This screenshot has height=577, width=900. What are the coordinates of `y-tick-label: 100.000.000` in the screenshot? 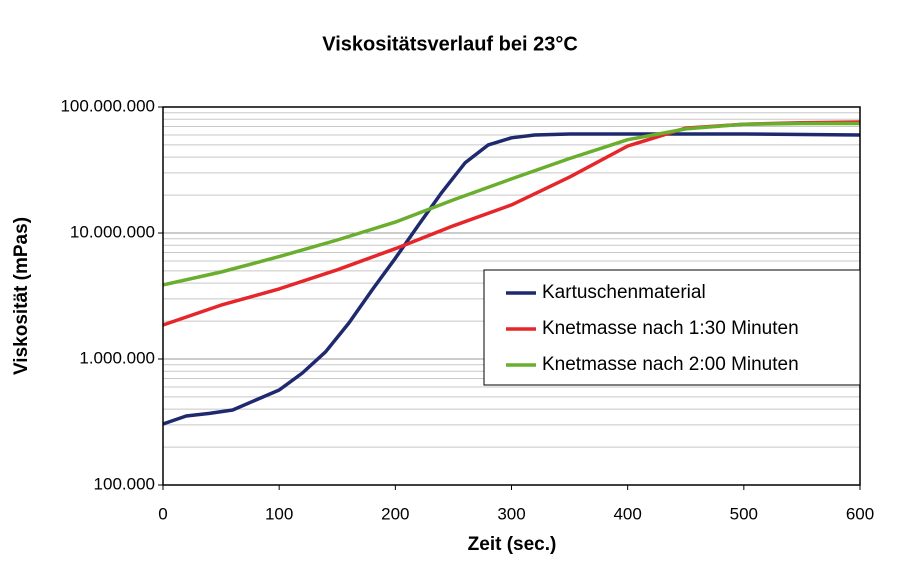 It's located at (107, 105).